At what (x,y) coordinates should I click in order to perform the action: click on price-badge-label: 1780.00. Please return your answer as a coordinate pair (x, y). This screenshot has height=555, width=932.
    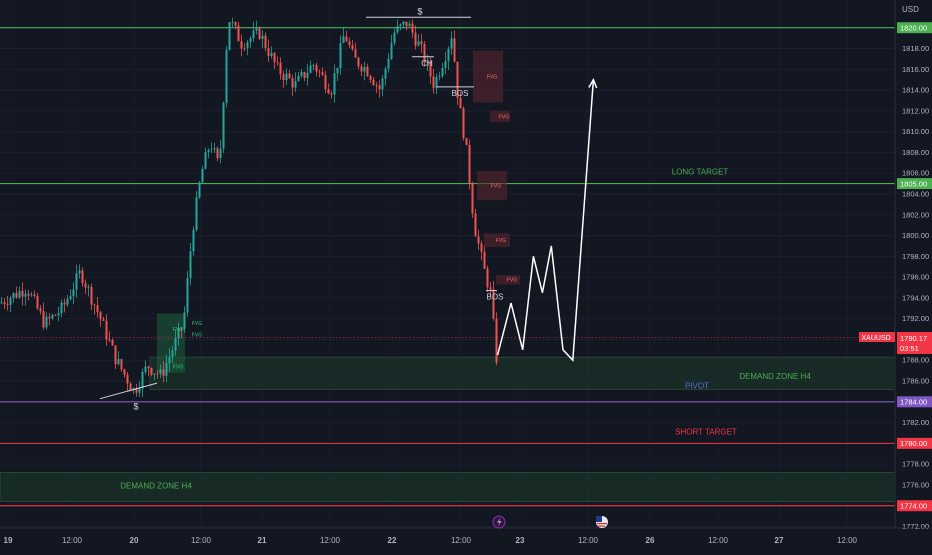
    Looking at the image, I should click on (913, 443).